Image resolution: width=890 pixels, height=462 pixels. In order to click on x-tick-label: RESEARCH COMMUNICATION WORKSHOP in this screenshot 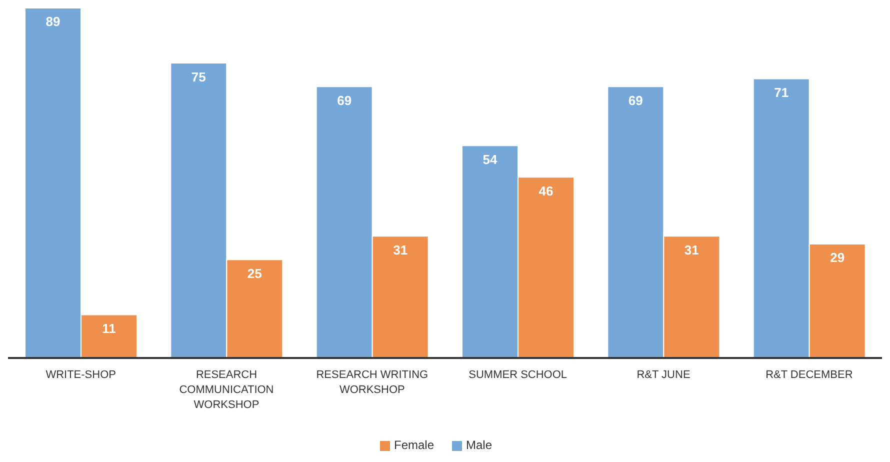, I will do `click(226, 390)`.